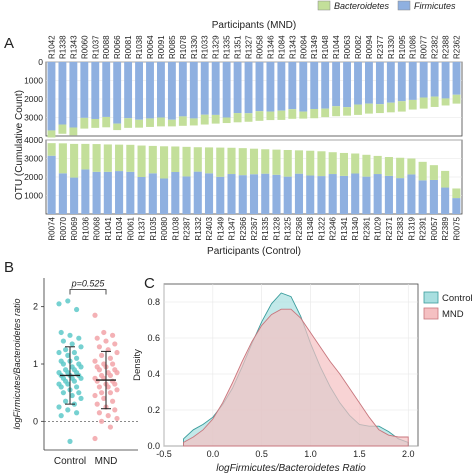  What do you see at coordinates (453, 314) in the screenshot?
I see `legend-c-label-mnd: MND` at bounding box center [453, 314].